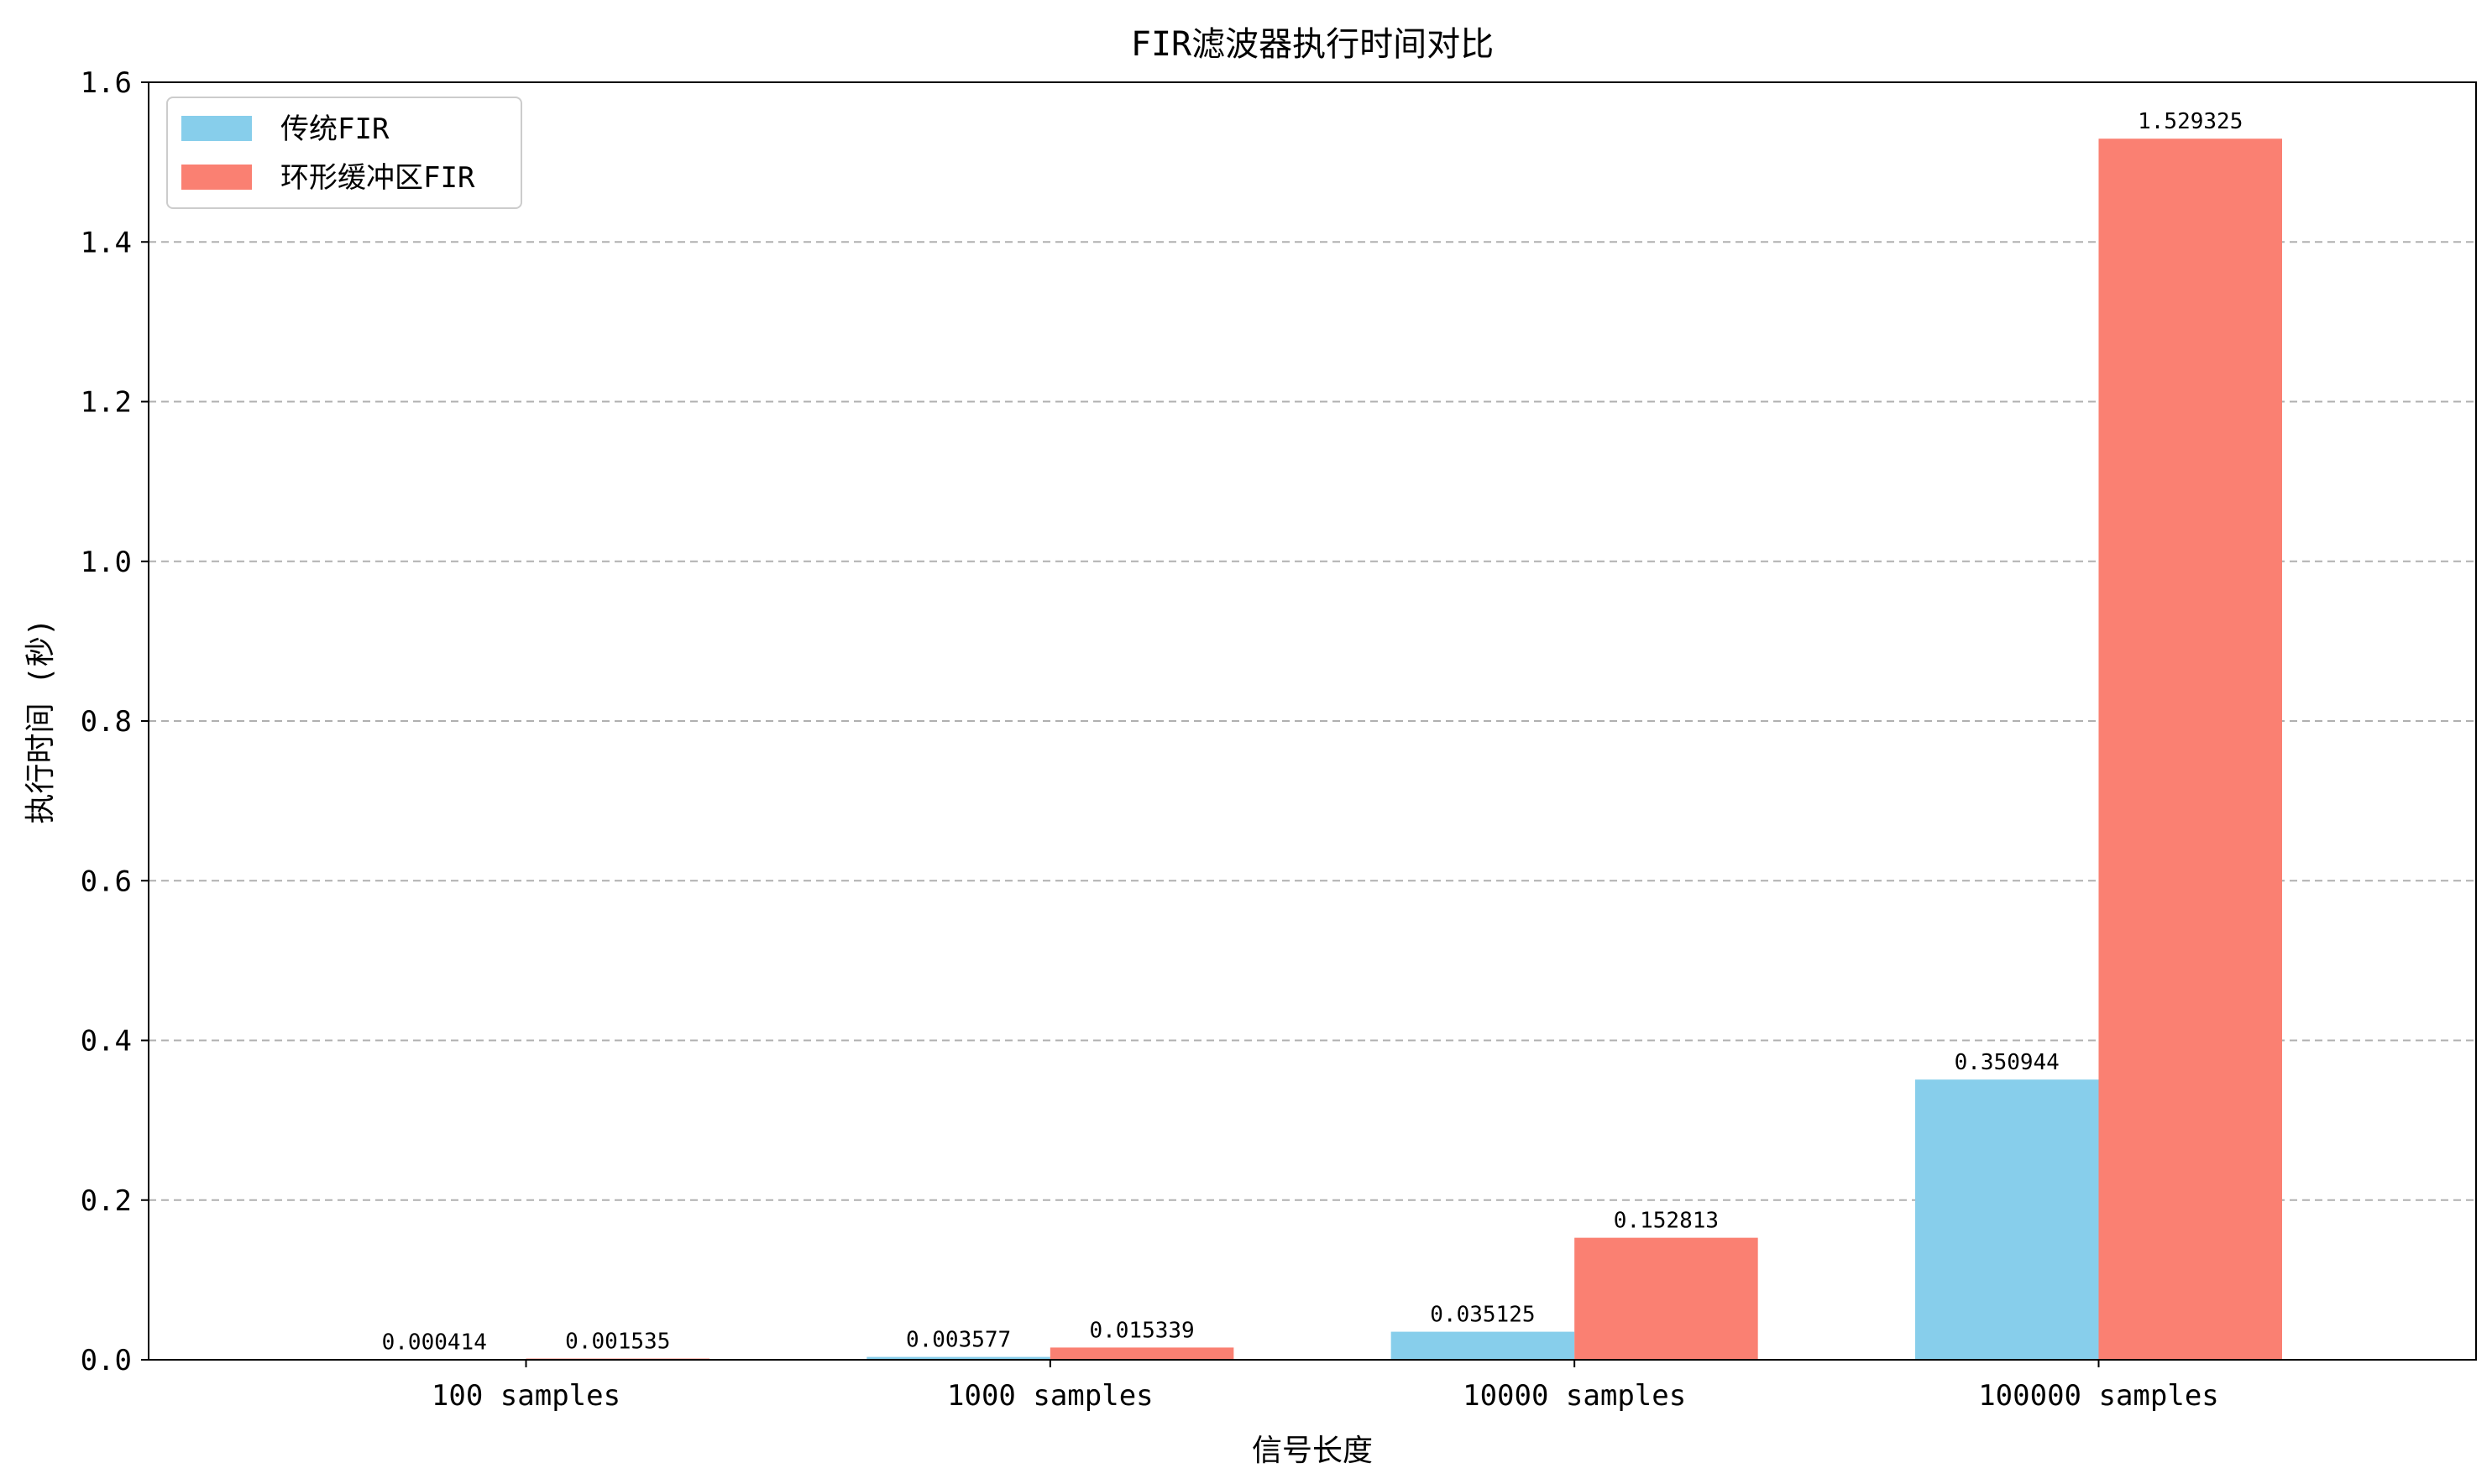 This screenshot has width=2492, height=1484. What do you see at coordinates (958, 1340) in the screenshot?
I see `bar-value-label: 0.003577` at bounding box center [958, 1340].